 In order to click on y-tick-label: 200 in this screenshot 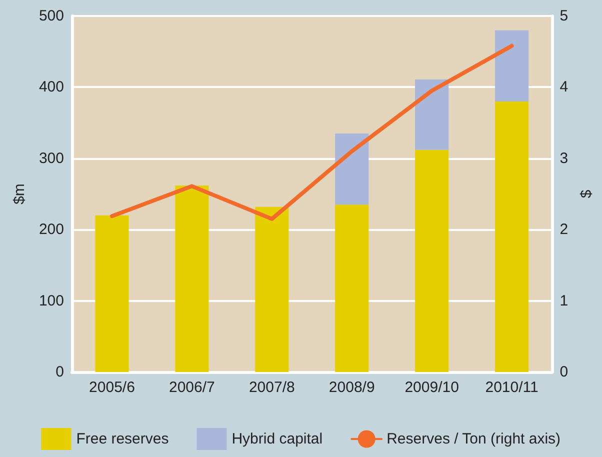, I will do `click(51, 229)`.